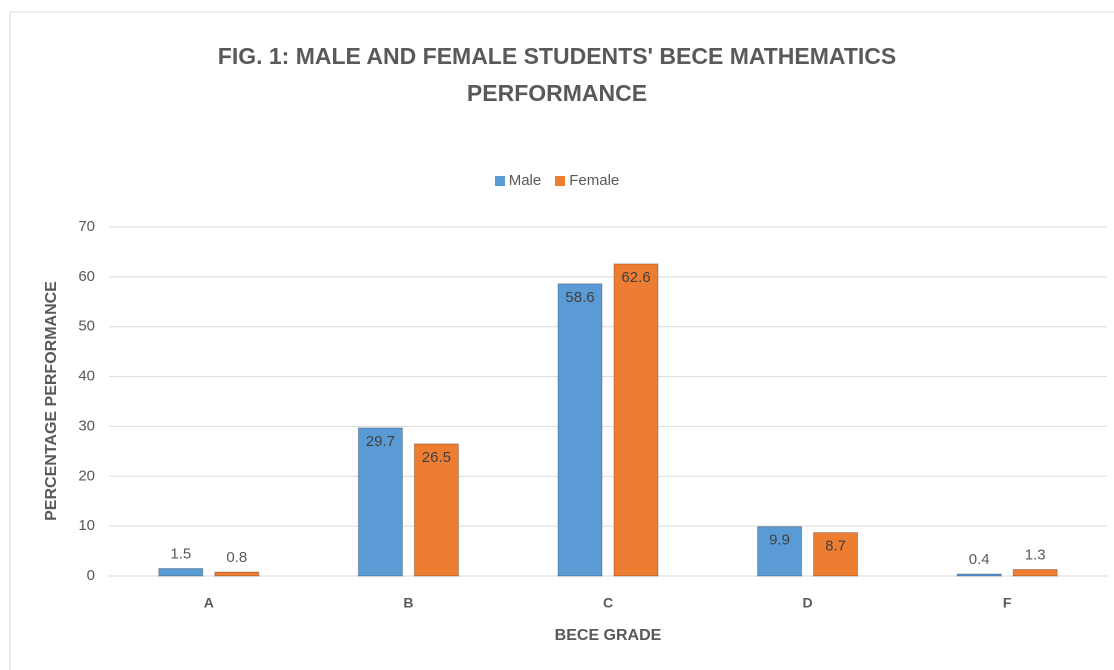 The image size is (1114, 670). Describe the element at coordinates (579, 297) in the screenshot. I see `data-label: 58.6` at that location.